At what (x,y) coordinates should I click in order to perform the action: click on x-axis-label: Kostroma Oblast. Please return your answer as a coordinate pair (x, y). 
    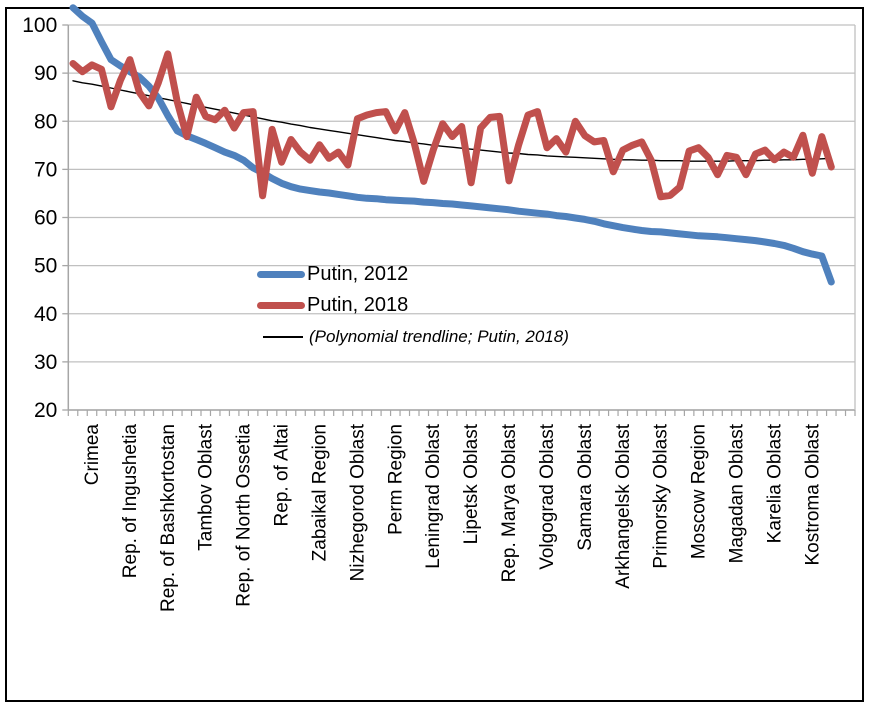
    Looking at the image, I should click on (812, 494).